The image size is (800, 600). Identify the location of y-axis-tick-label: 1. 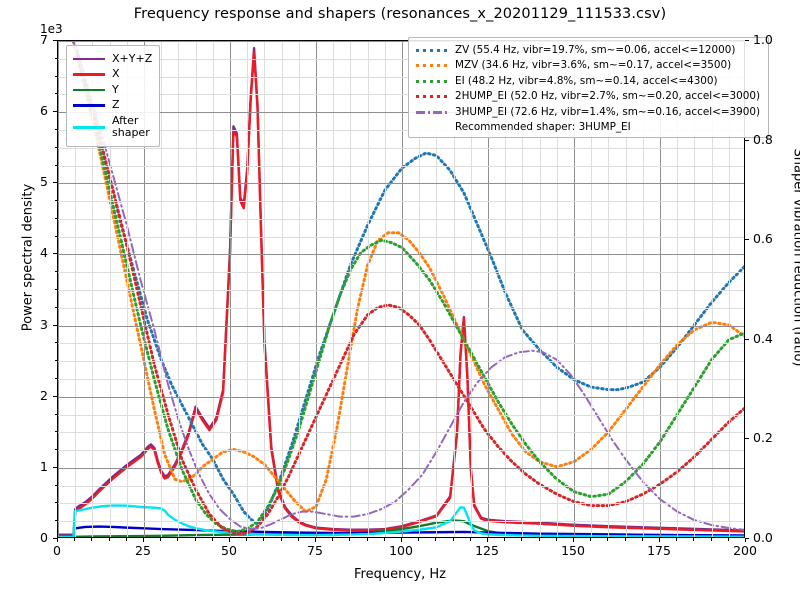
(44, 466).